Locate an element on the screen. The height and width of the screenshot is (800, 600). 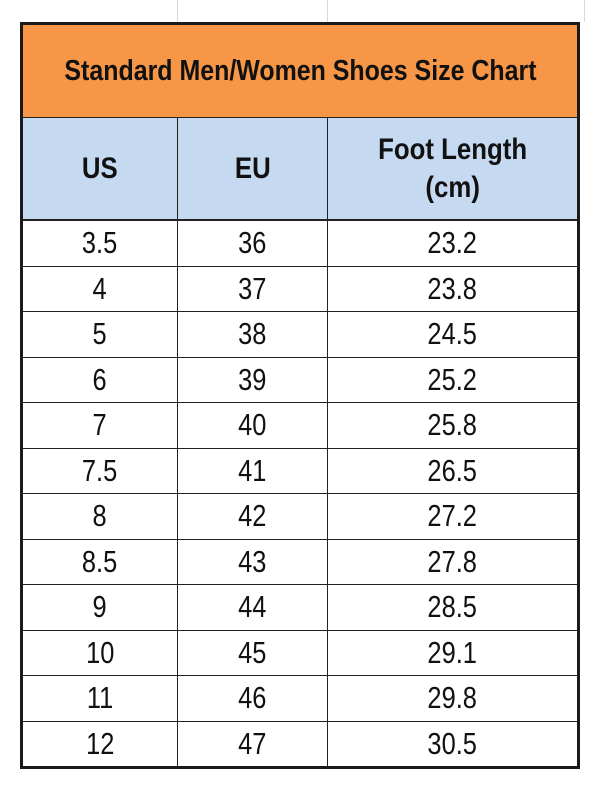
table-row: 7.5 41 26.5 is located at coordinates (300, 470).